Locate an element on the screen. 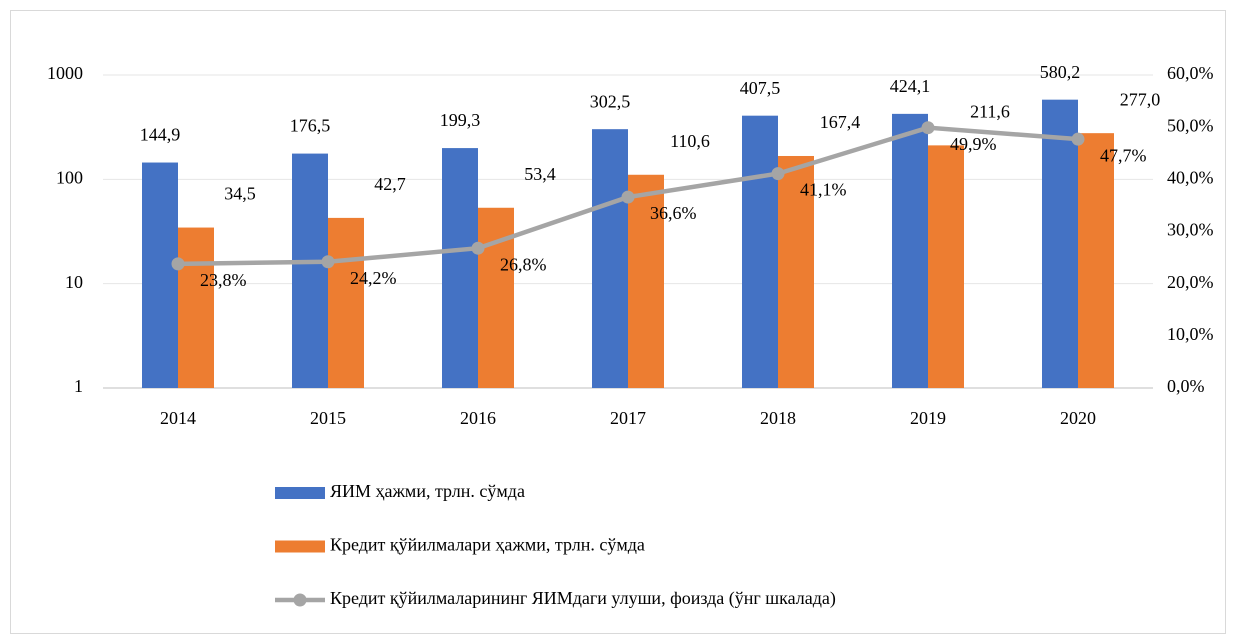  data-label: 277,0 is located at coordinates (1140, 99).